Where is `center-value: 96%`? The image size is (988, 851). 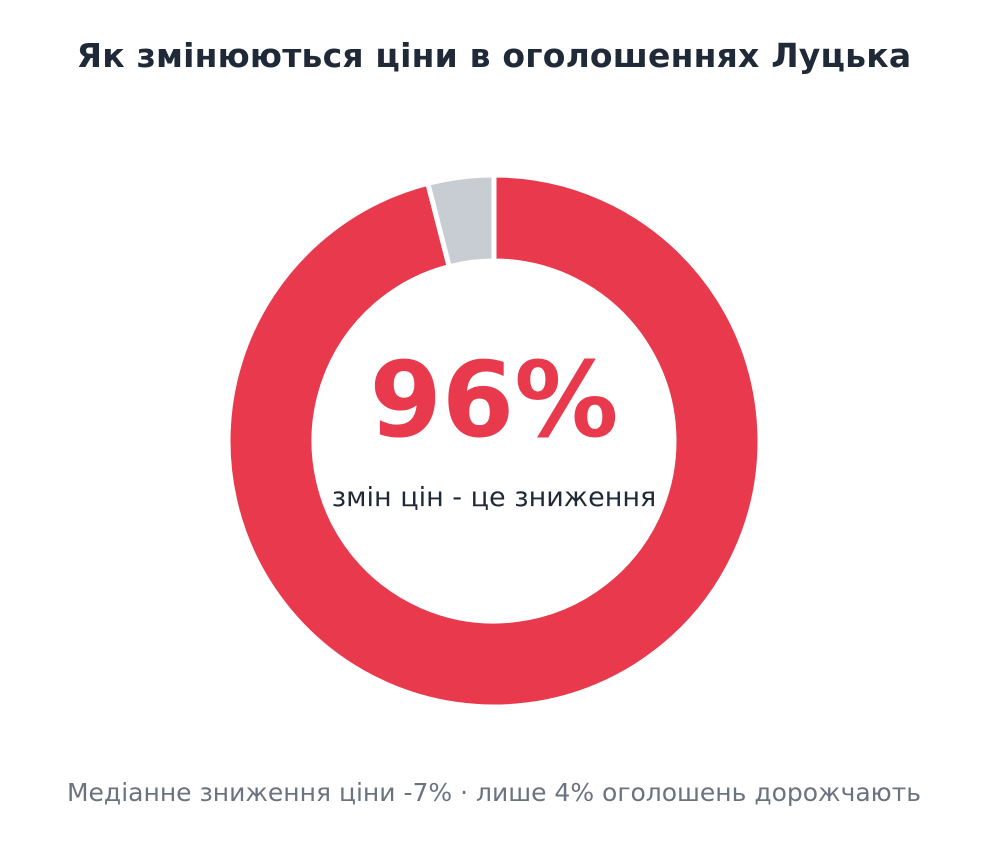 center-value: 96% is located at coordinates (494, 400).